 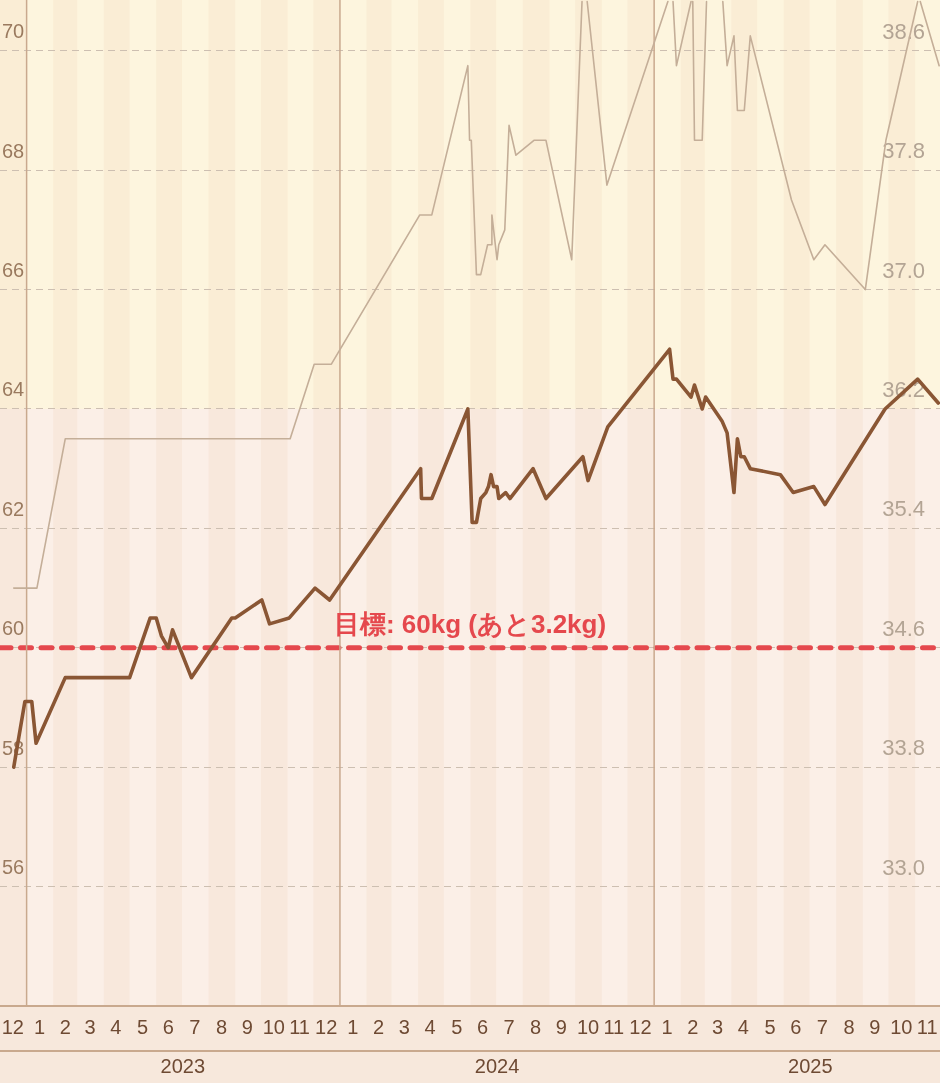 What do you see at coordinates (470, 623) in the screenshot?
I see `ref-line-label: 目標: 60kg (あと3.2kg)` at bounding box center [470, 623].